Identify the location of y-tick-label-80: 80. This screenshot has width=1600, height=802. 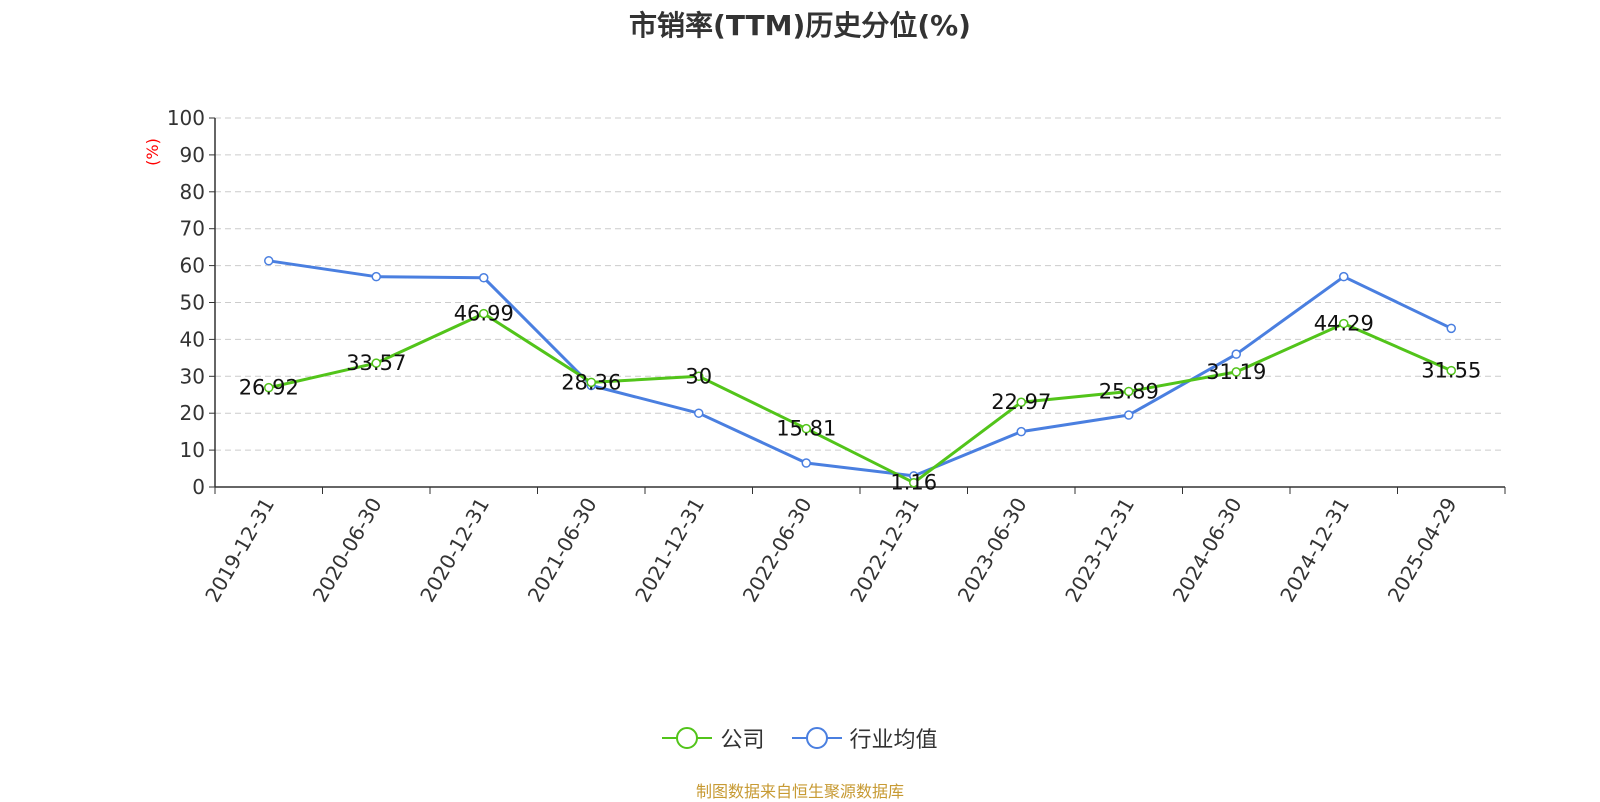
(192, 192).